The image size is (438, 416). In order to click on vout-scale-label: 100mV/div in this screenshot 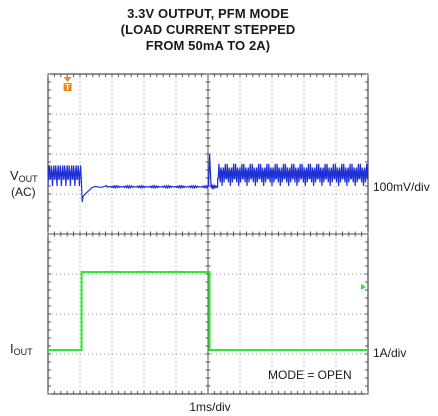, I will do `click(401, 187)`.